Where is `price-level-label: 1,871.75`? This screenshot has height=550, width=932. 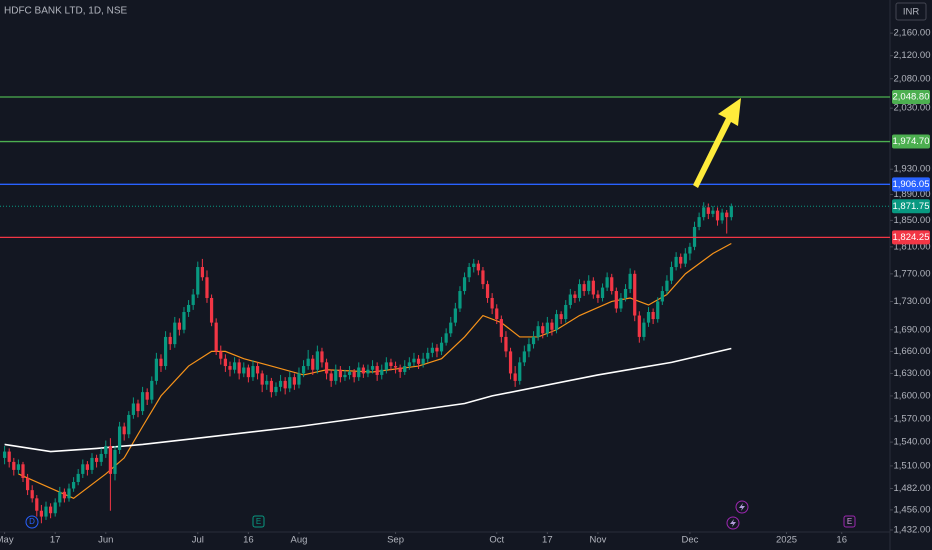
price-level-label: 1,871.75 is located at coordinates (911, 206).